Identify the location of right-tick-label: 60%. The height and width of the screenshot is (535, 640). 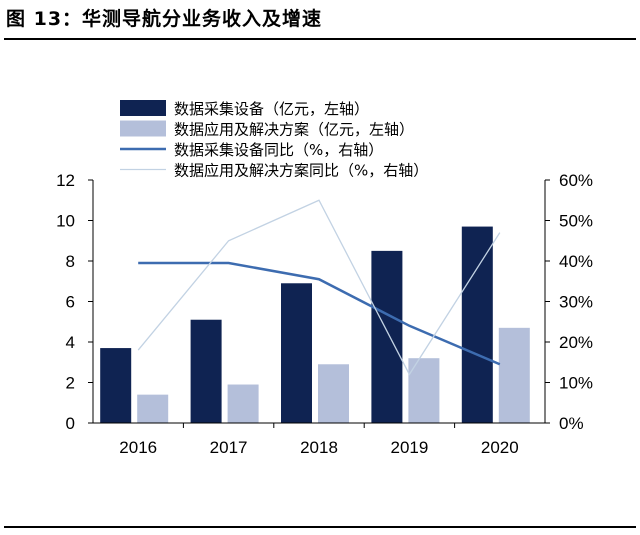
(576, 180).